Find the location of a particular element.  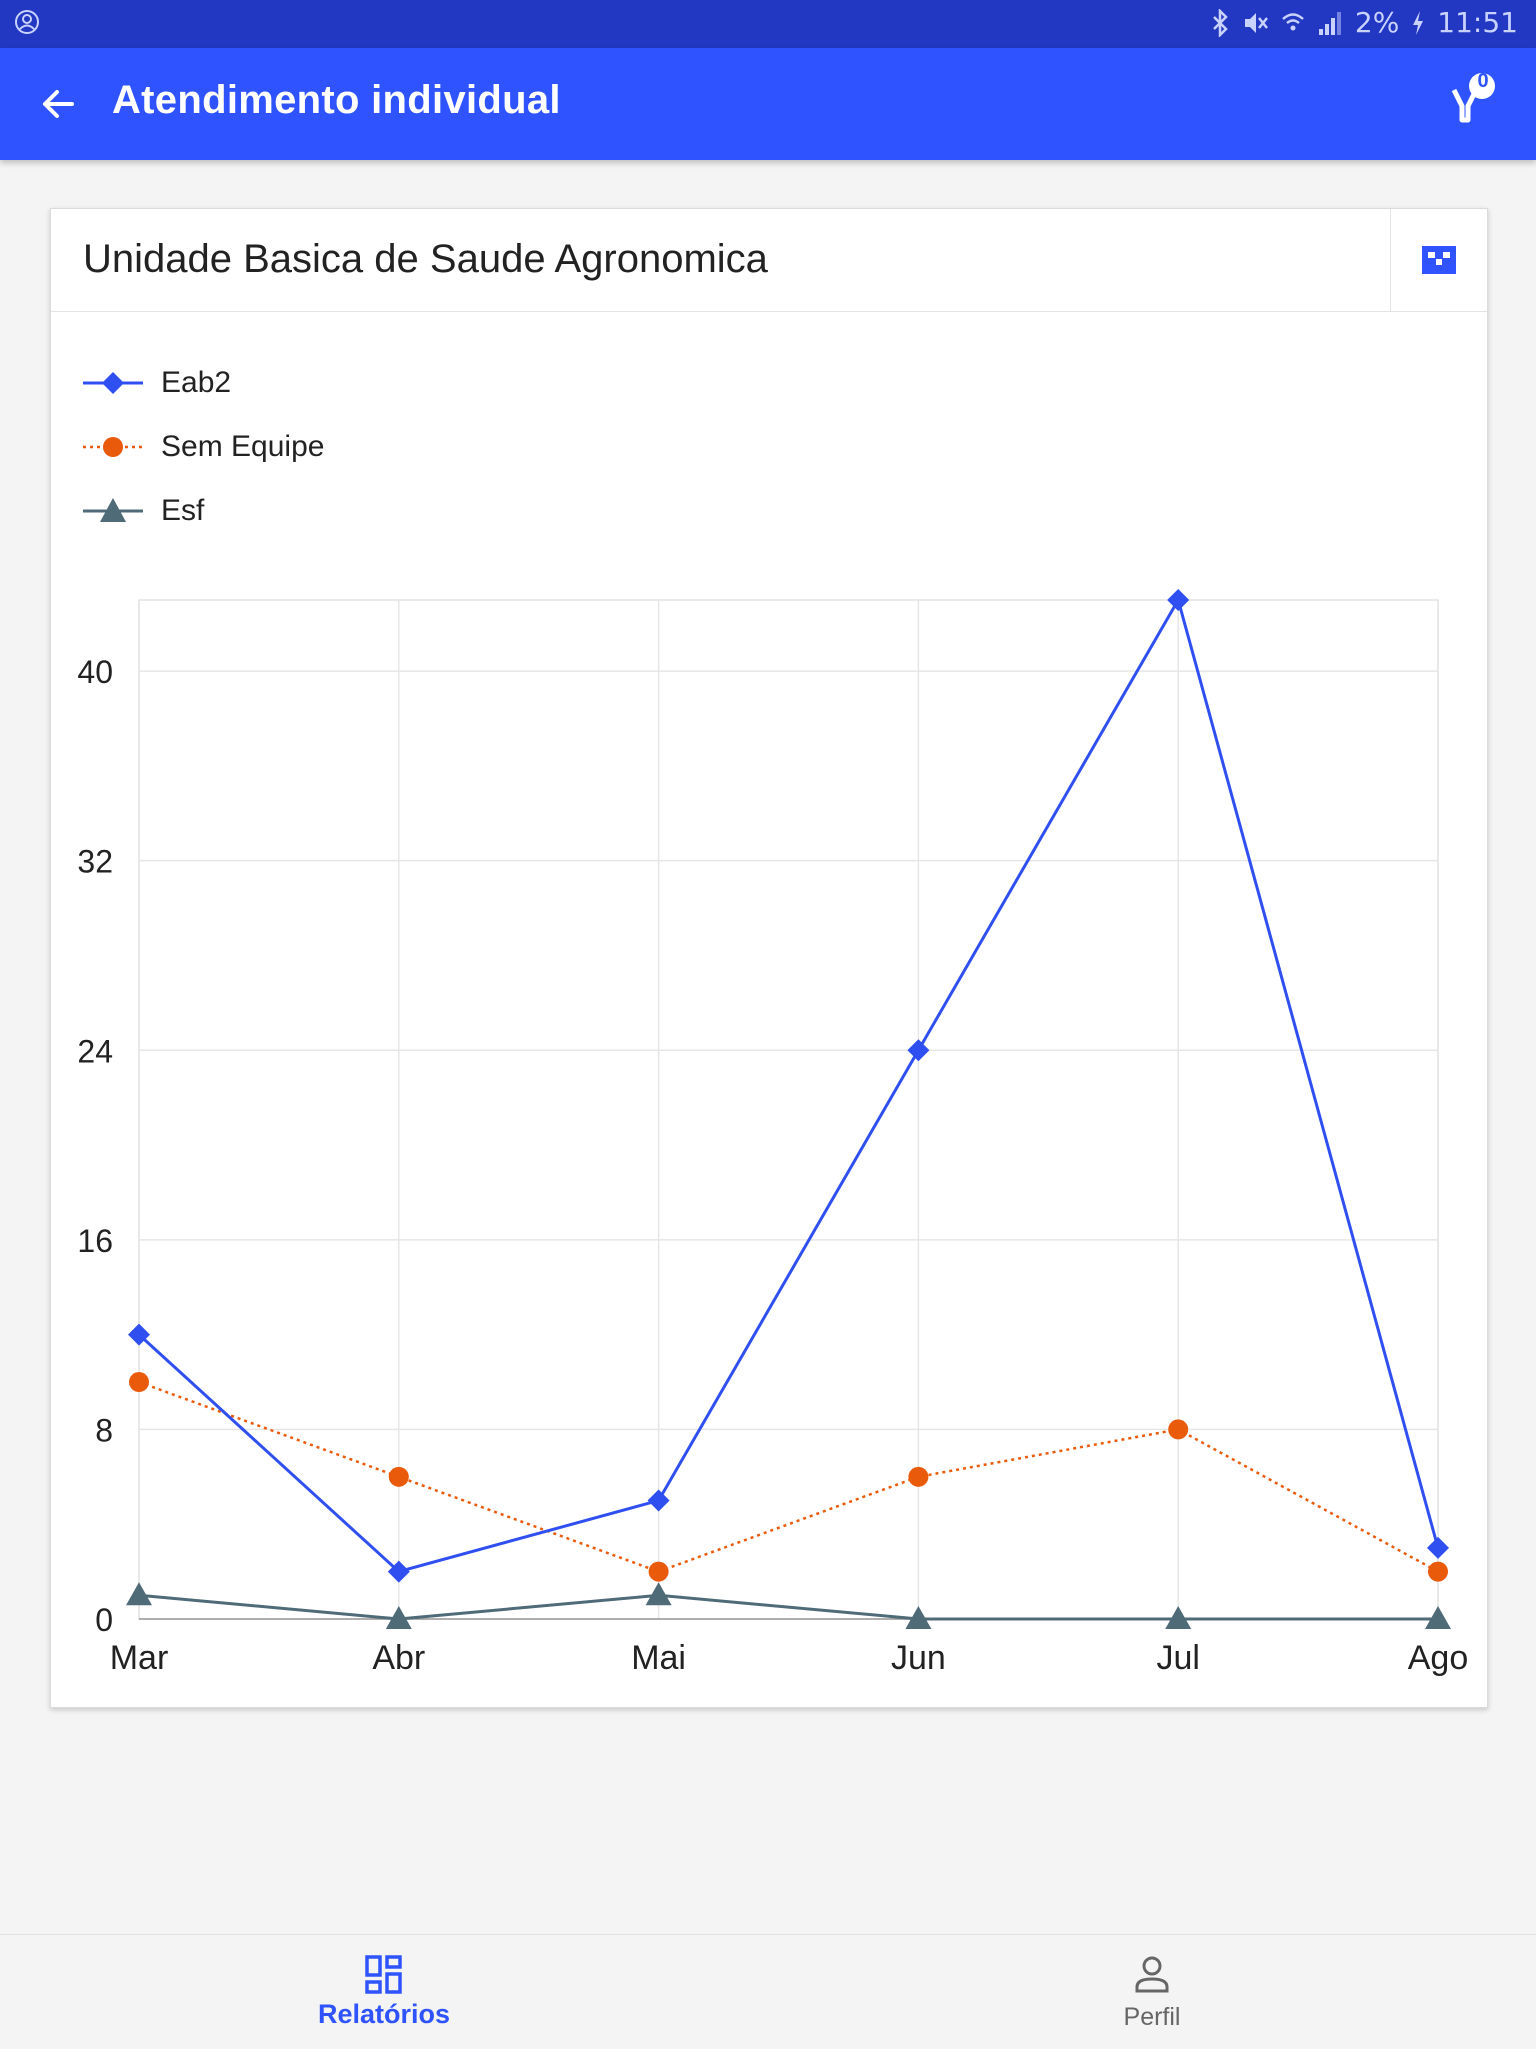

circle-marker-icon is located at coordinates (113, 447).